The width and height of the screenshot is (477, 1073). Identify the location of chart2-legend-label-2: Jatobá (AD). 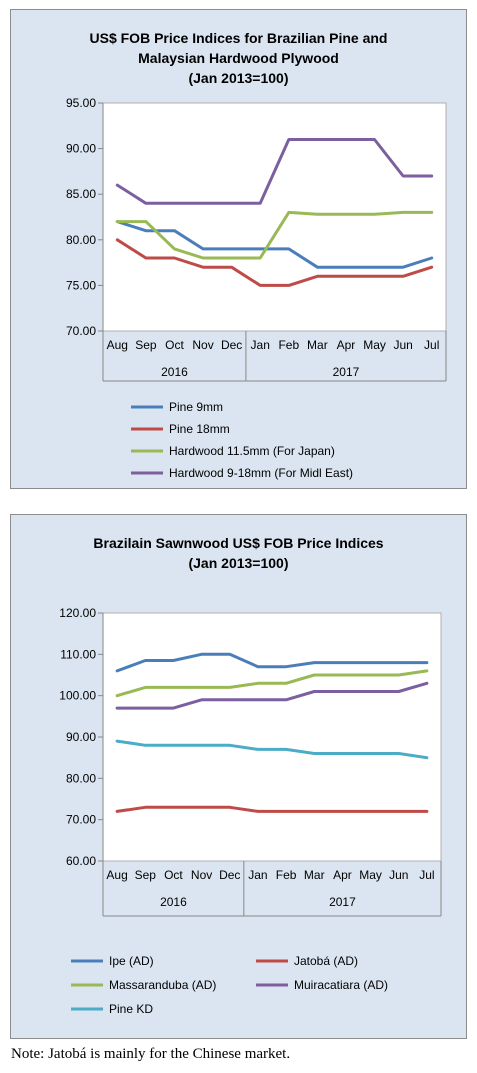
(326, 961).